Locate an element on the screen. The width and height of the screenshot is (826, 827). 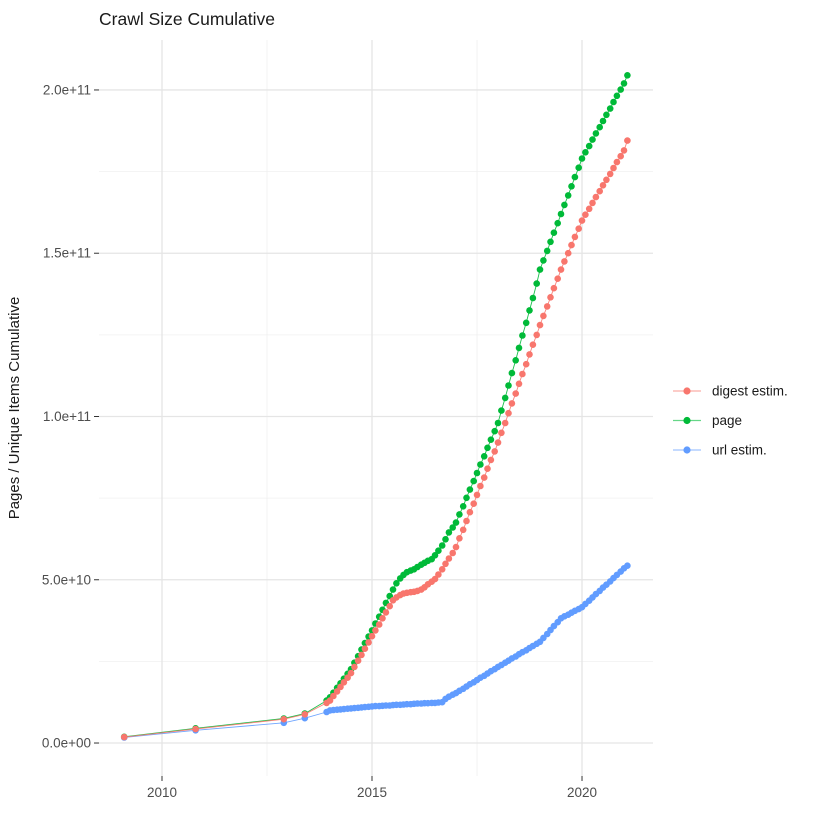
y-tick-label: 1.5e+11 is located at coordinates (67, 253).